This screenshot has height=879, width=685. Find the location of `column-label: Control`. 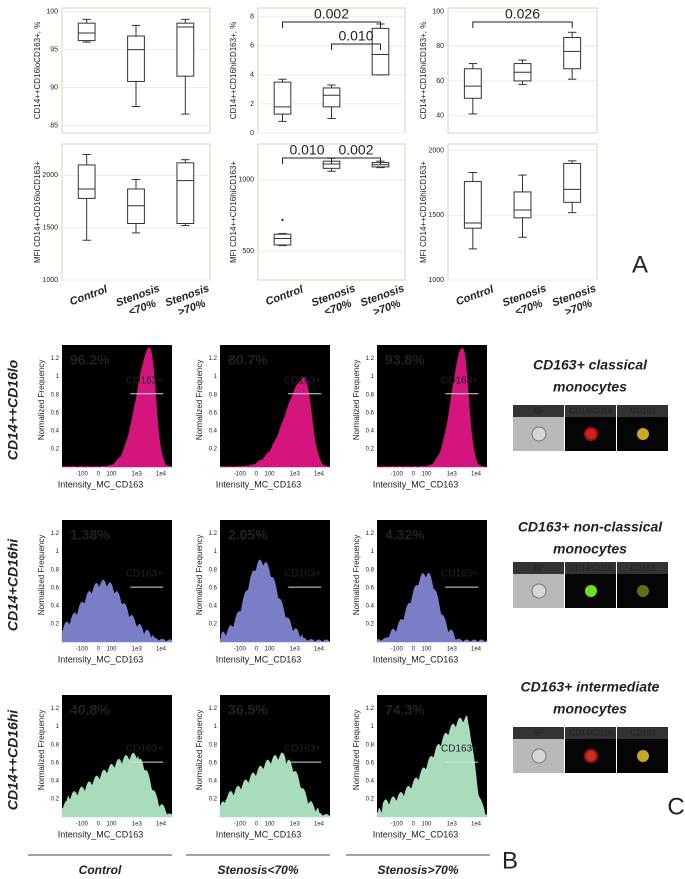

column-label: Control is located at coordinates (100, 870).